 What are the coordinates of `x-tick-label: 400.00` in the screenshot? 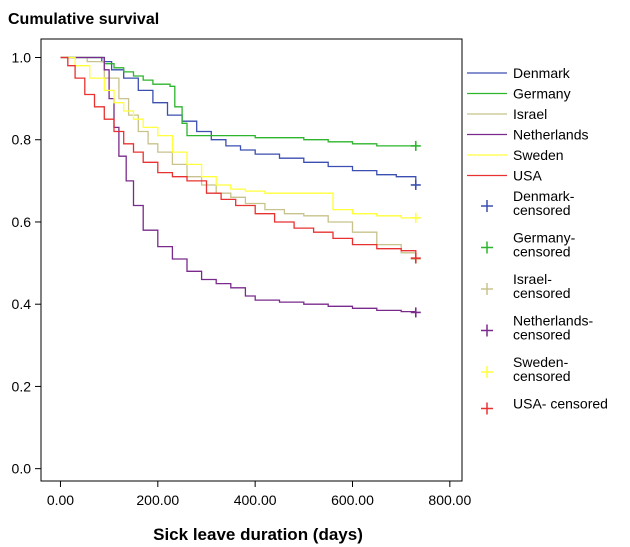 It's located at (255, 500).